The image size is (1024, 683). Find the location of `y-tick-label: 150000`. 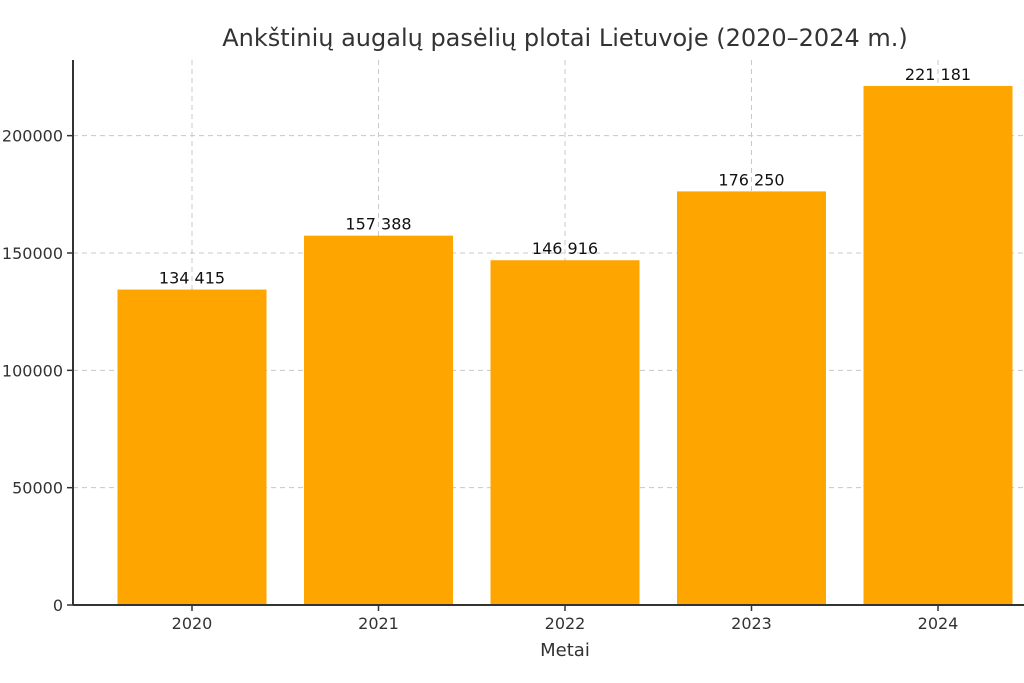

y-tick-label: 150000 is located at coordinates (32, 253).